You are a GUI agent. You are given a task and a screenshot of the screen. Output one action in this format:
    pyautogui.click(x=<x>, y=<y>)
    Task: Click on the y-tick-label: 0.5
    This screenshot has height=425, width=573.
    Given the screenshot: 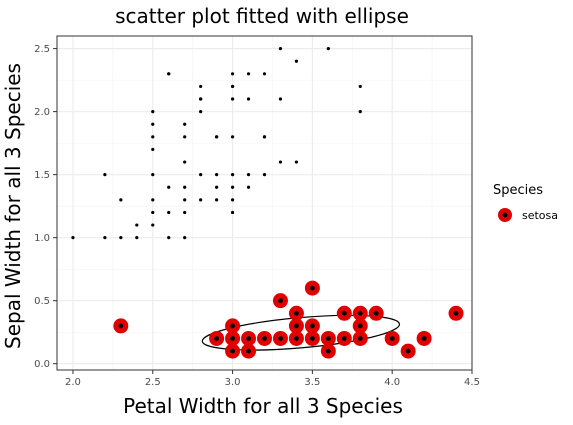 What is the action you would take?
    pyautogui.click(x=42, y=301)
    